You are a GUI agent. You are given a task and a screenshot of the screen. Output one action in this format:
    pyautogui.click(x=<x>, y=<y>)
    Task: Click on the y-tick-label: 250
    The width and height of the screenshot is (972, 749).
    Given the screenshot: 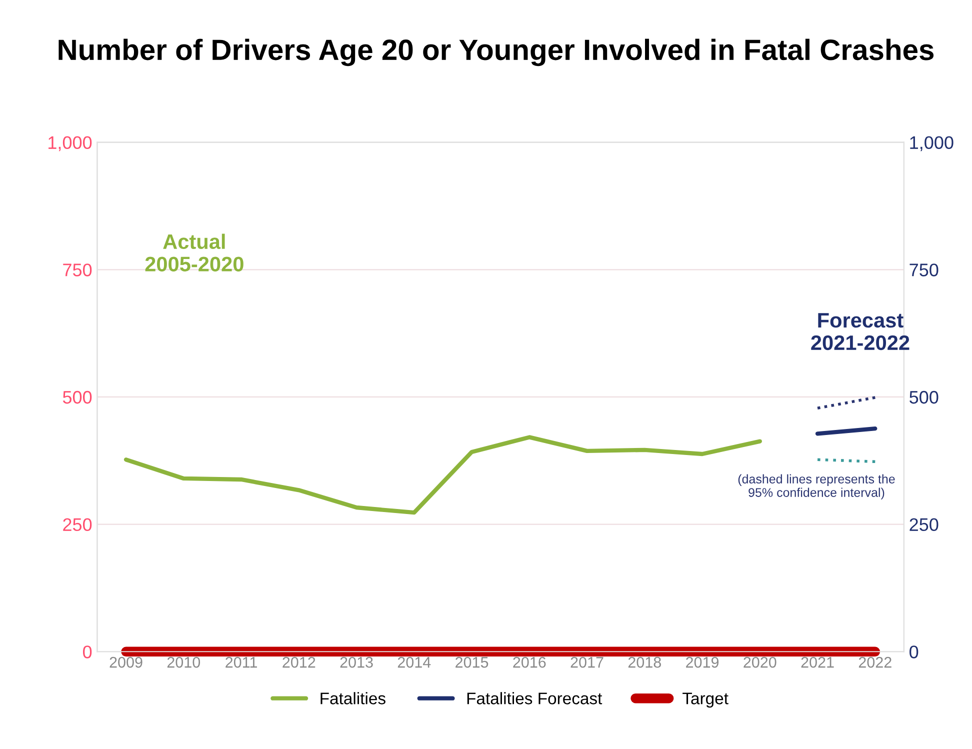 What is the action you would take?
    pyautogui.click(x=77, y=525)
    